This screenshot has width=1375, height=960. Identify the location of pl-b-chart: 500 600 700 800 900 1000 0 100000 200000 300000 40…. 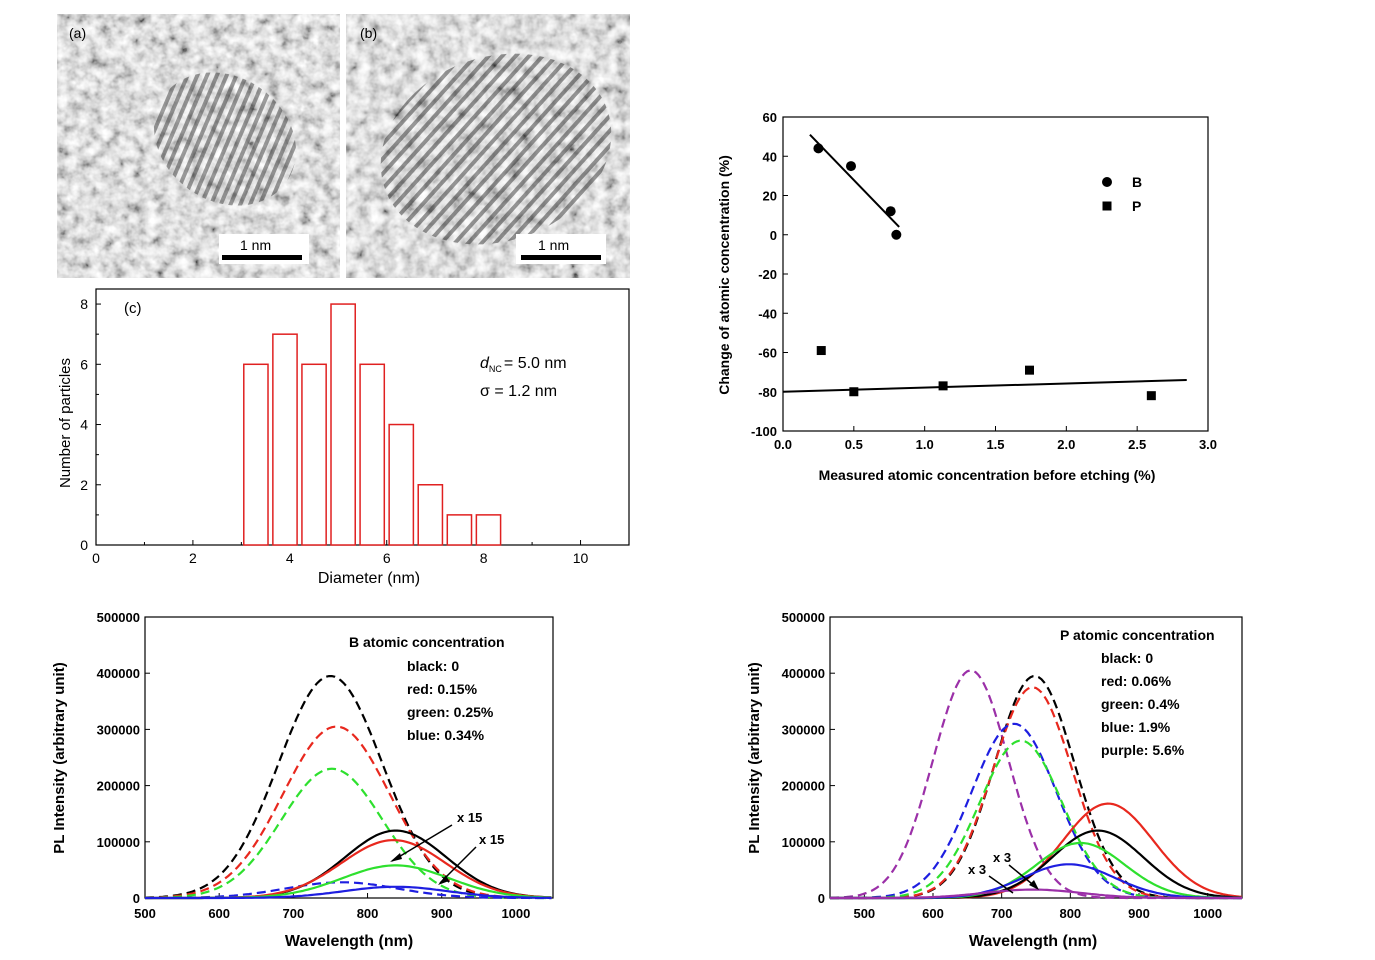
(302, 780).